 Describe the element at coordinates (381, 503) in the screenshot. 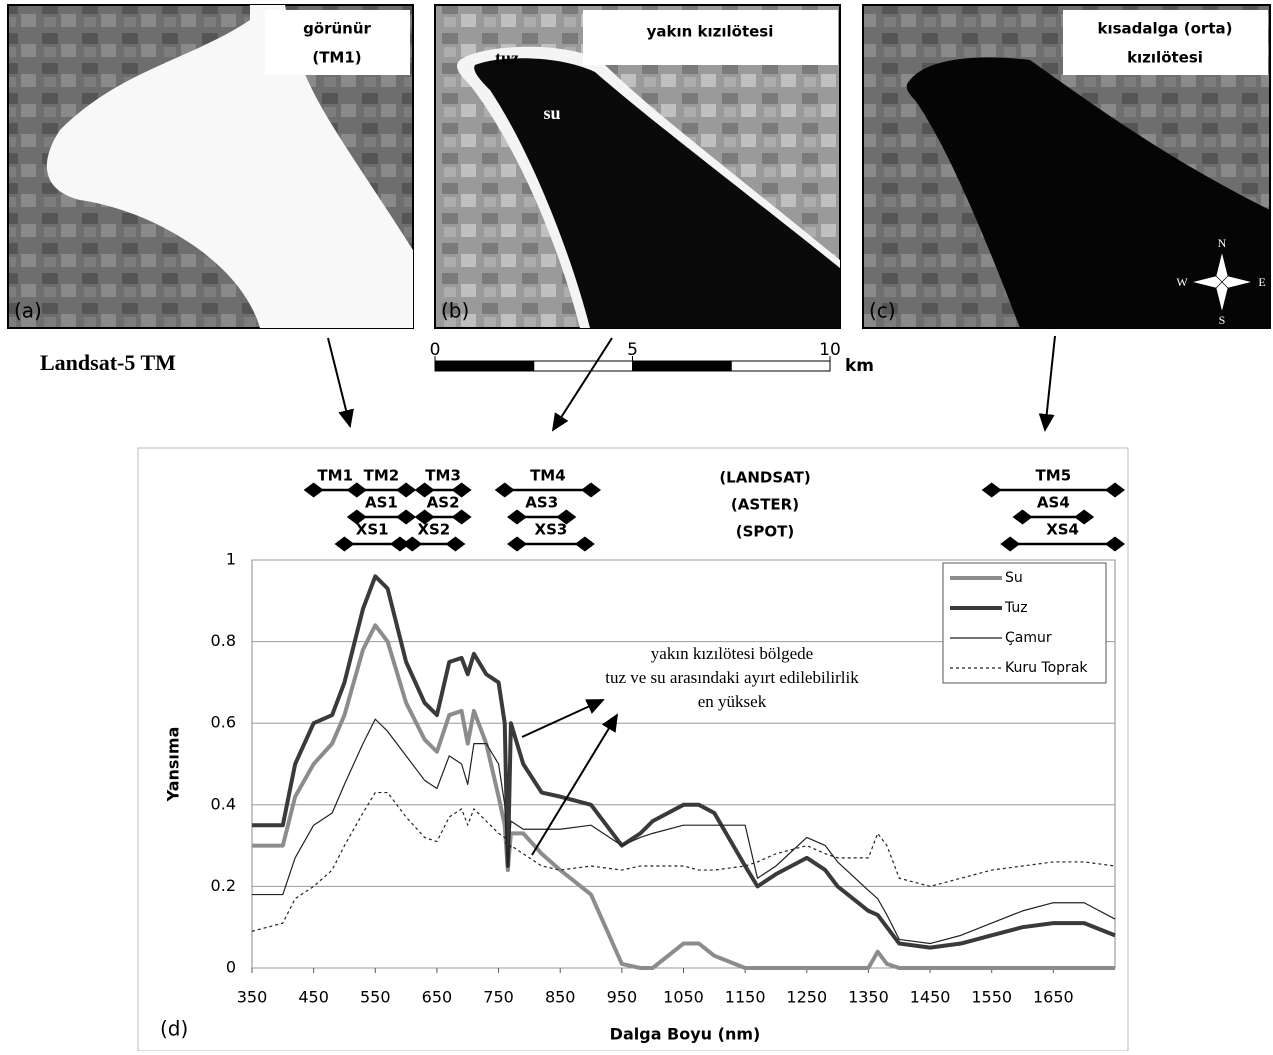

I see `band-label: AS1` at that location.